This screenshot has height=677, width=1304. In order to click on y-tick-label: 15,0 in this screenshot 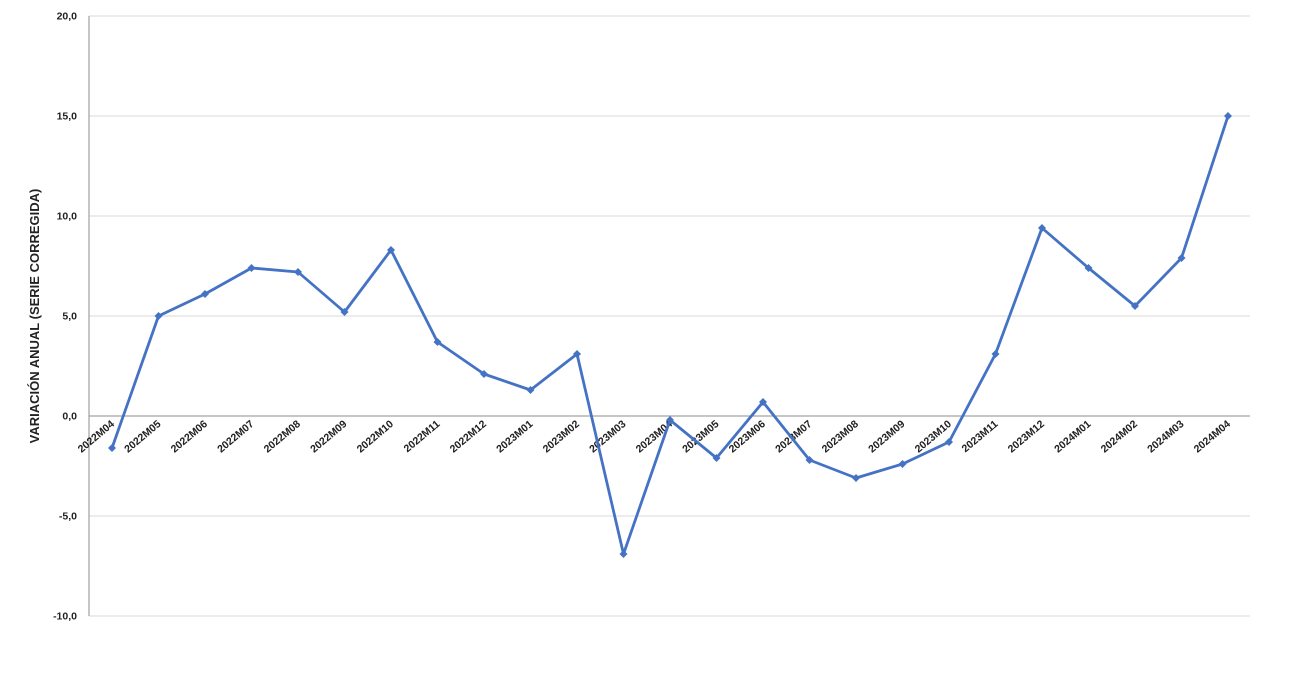, I will do `click(67, 117)`.